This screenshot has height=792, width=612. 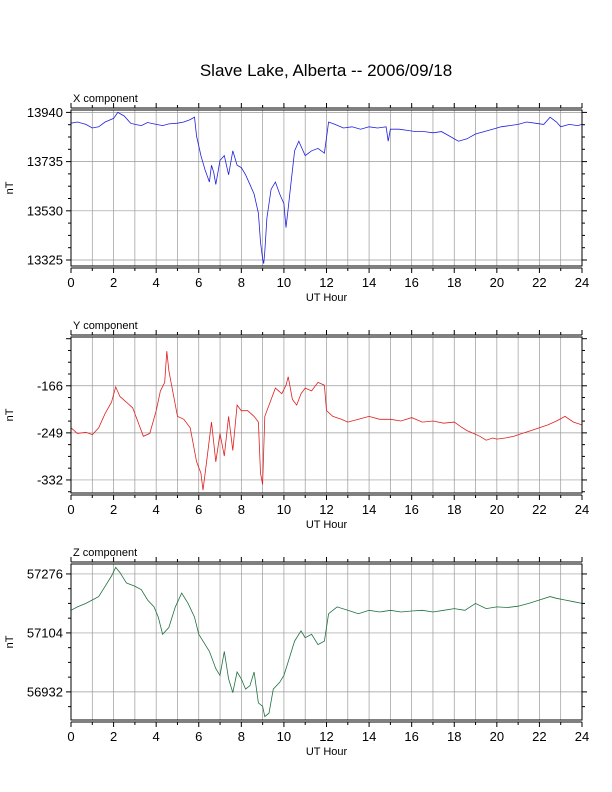 I want to click on x-tick-label-x: 10, so click(x=284, y=282).